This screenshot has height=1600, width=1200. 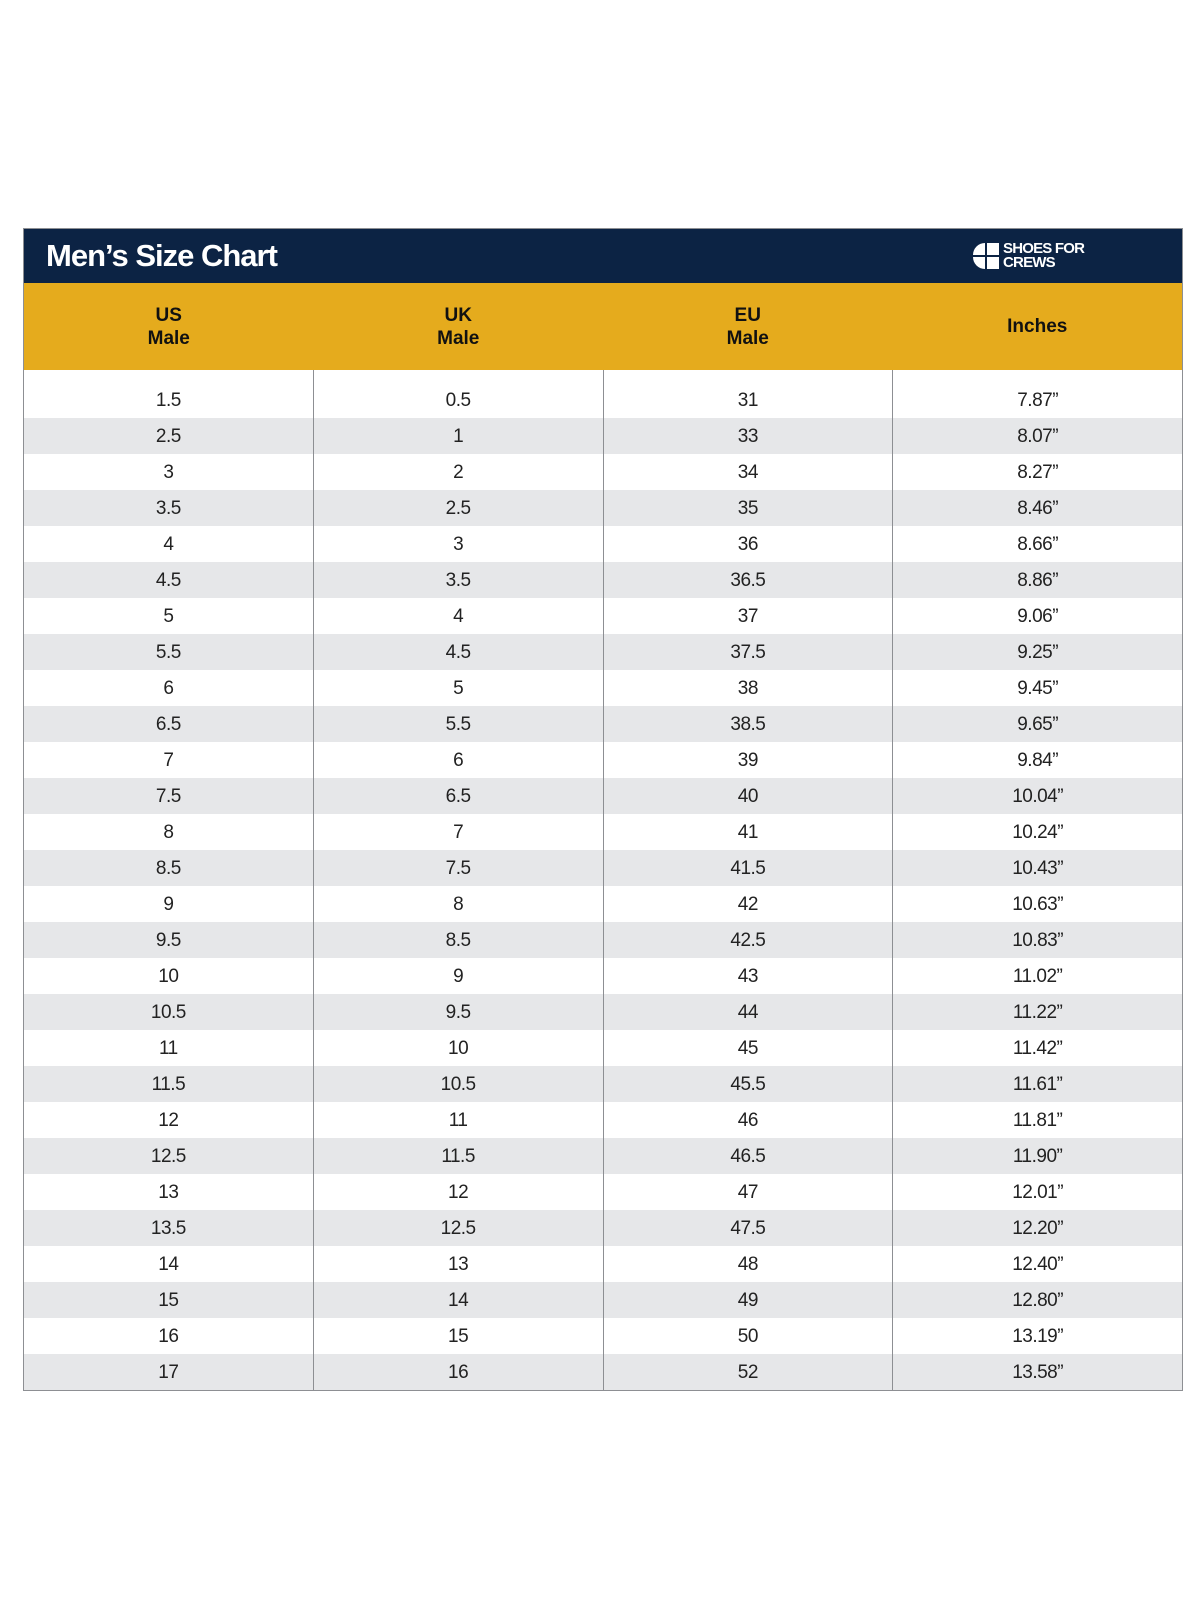 I want to click on table-row: 10 9 43 11.02”, so click(x=603, y=976).